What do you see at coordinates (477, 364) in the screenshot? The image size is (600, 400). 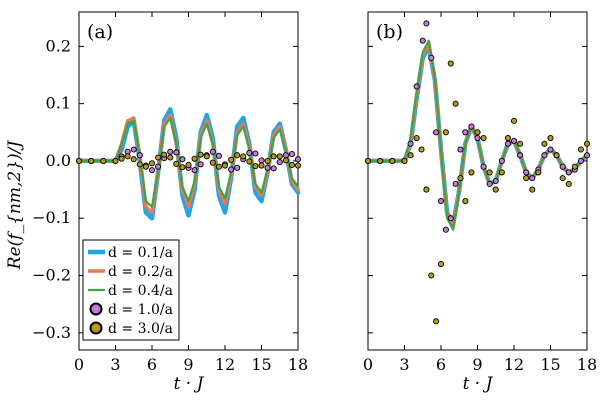 I see `x-tick-label: 9` at bounding box center [477, 364].